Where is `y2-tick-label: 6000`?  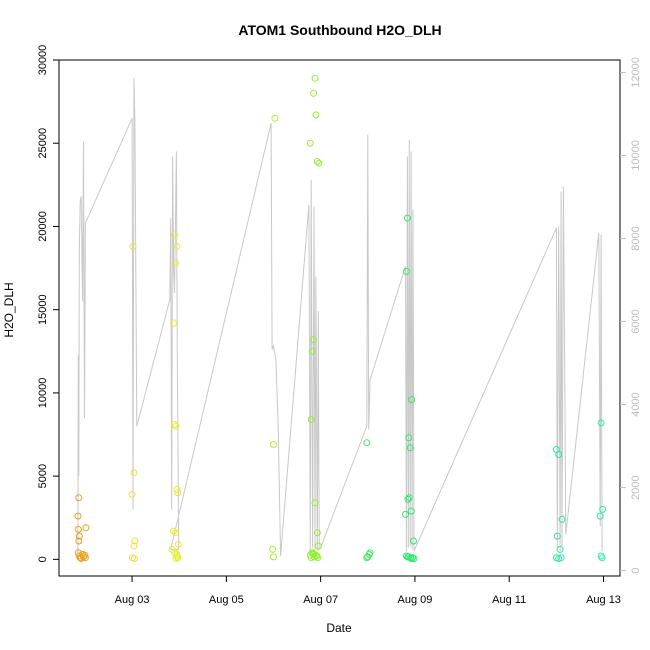
y2-tick-label: 6000 is located at coordinates (636, 321).